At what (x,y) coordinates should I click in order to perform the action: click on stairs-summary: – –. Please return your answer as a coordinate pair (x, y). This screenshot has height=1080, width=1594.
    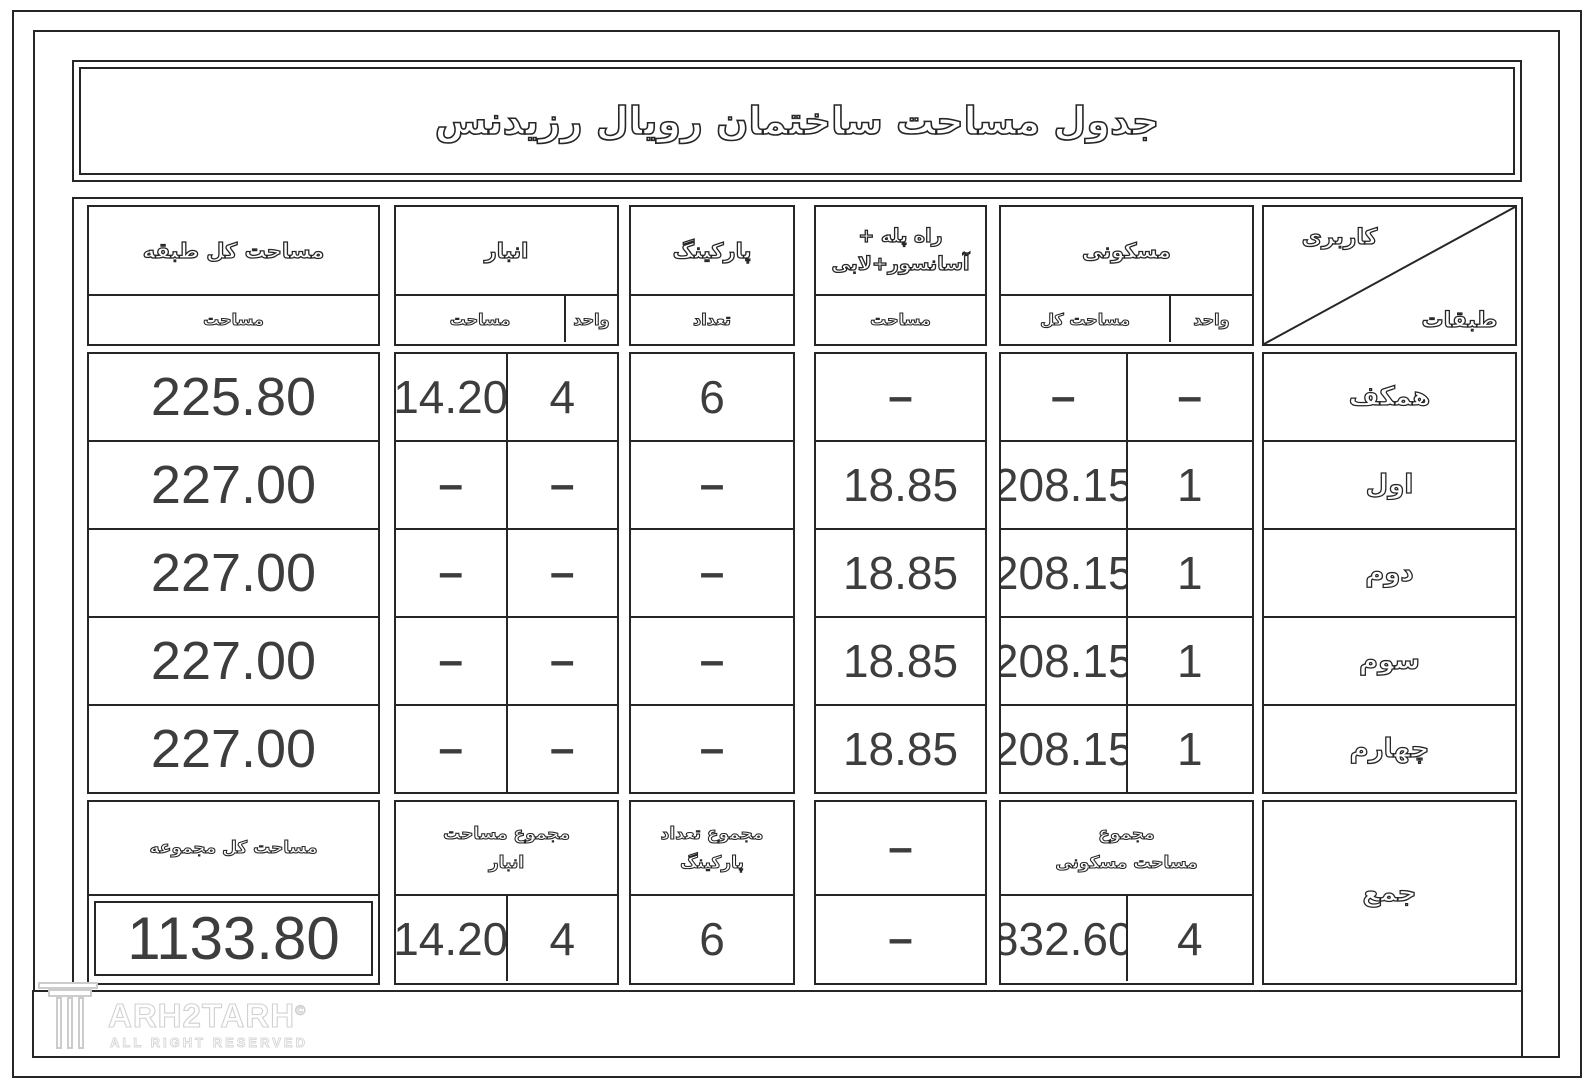
    Looking at the image, I should click on (900, 892).